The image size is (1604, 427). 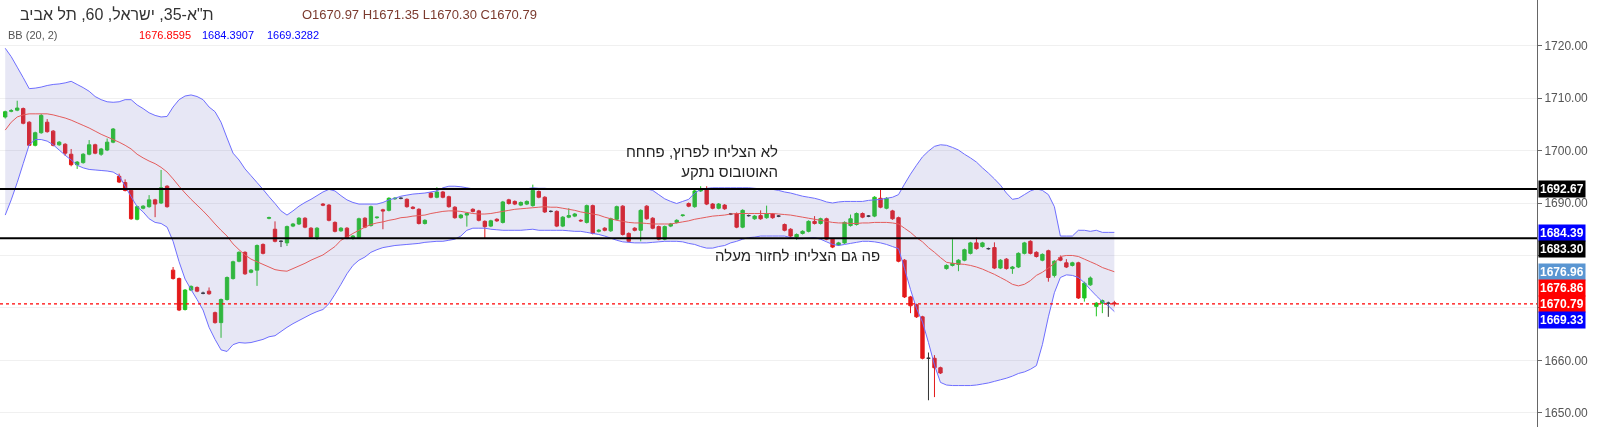 What do you see at coordinates (1566, 360) in the screenshot?
I see `y-tick-label: 1660.00` at bounding box center [1566, 360].